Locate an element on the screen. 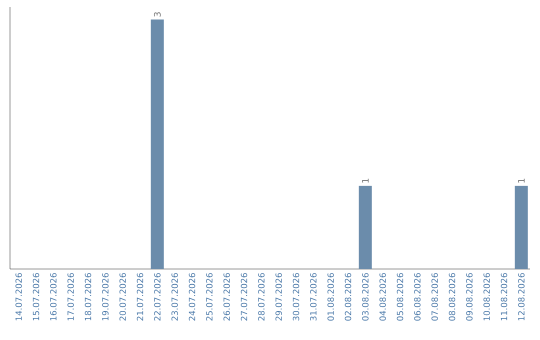 This screenshot has height=340, width=540. x-tick-label: 15.07.2026 is located at coordinates (36, 296).